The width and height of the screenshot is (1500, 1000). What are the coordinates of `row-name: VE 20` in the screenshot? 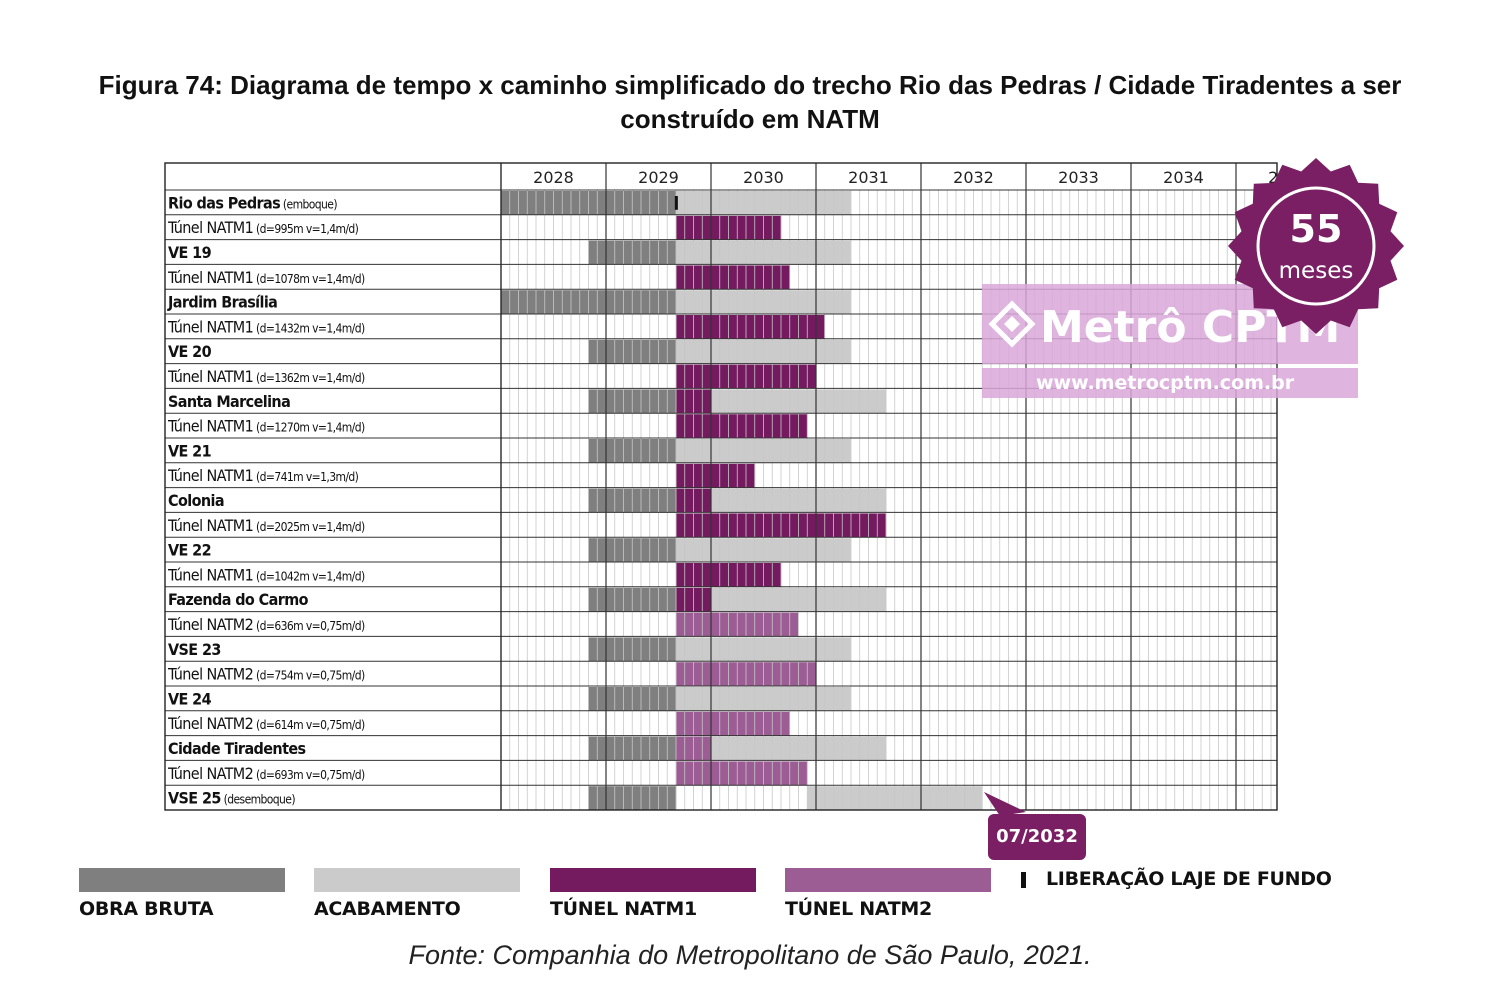 It's located at (190, 351).